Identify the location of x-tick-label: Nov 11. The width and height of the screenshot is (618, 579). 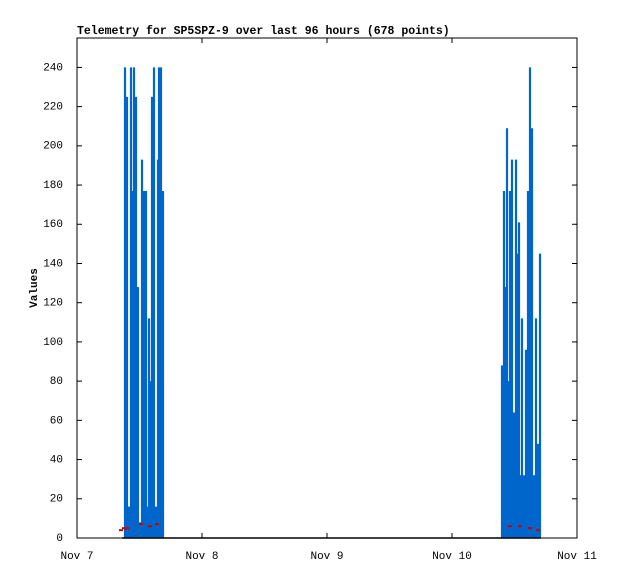
(577, 557).